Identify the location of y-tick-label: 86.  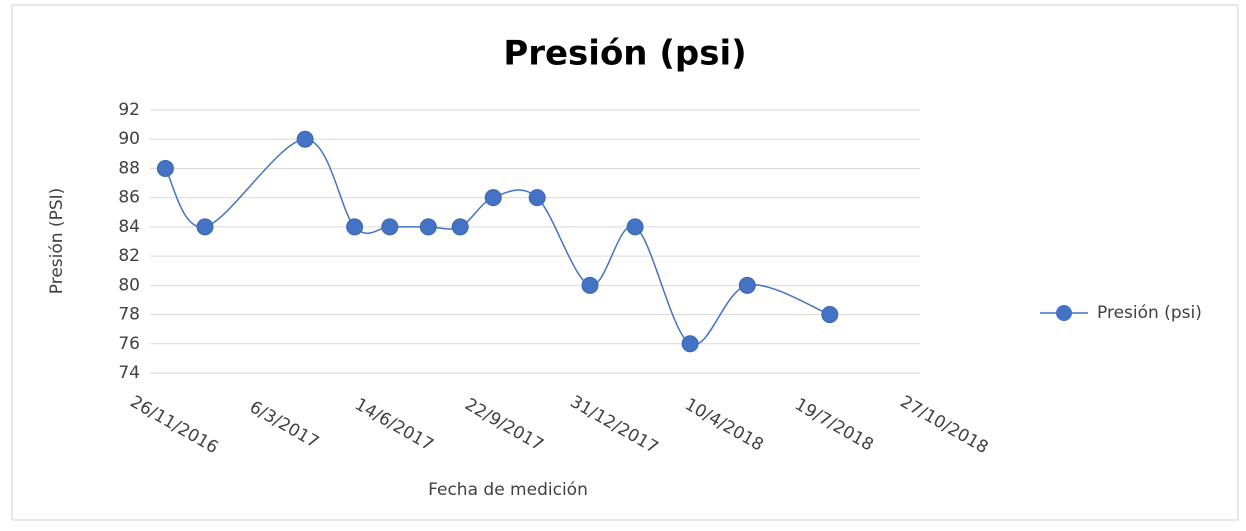
(129, 198).